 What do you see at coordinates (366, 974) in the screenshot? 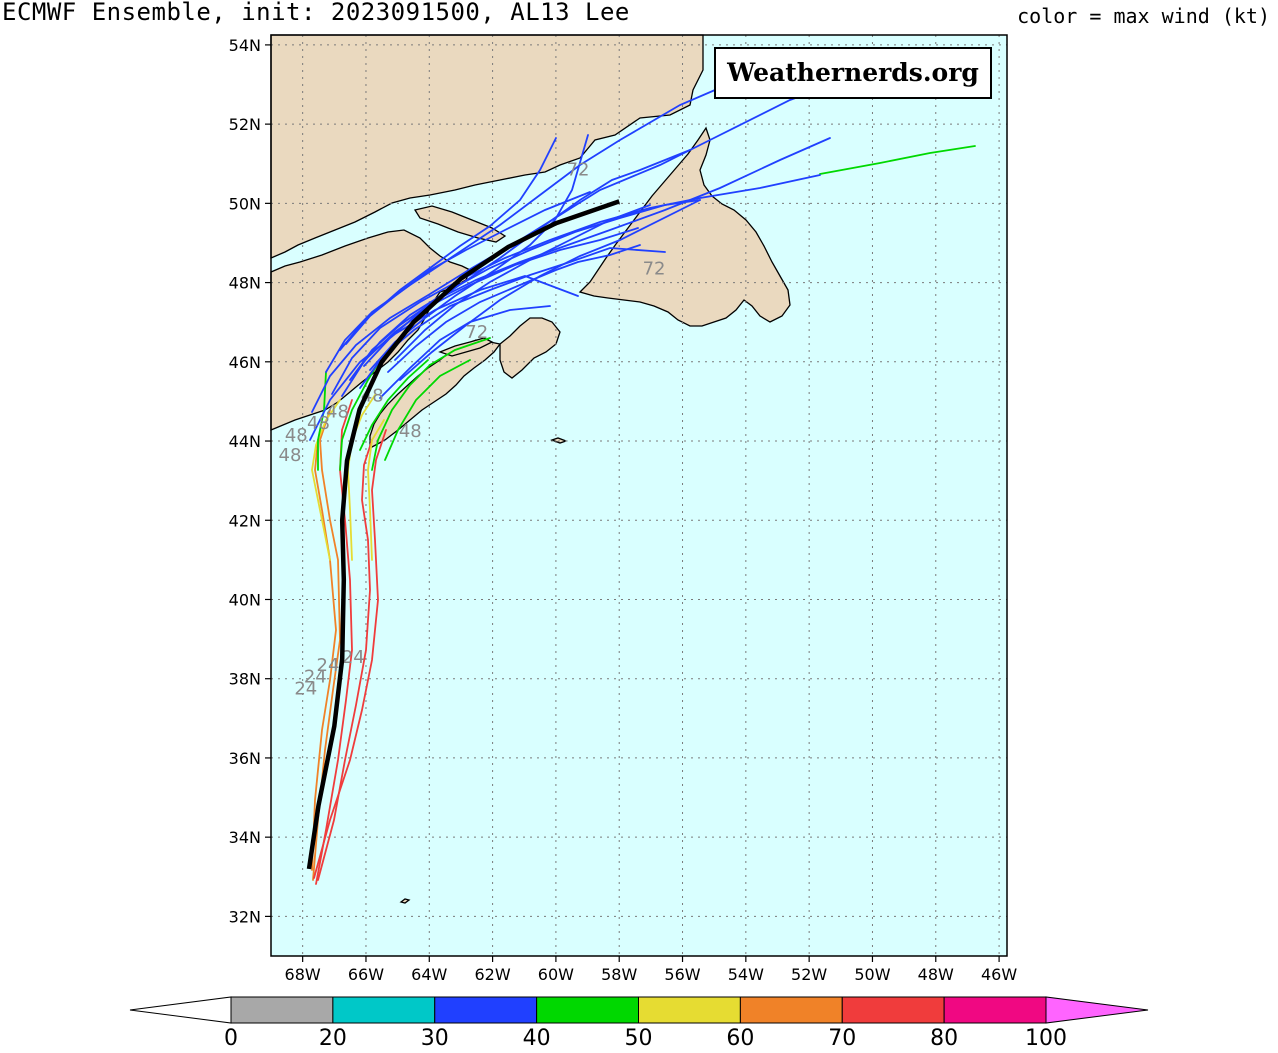
I see `lon-tick-label: 66W` at bounding box center [366, 974].